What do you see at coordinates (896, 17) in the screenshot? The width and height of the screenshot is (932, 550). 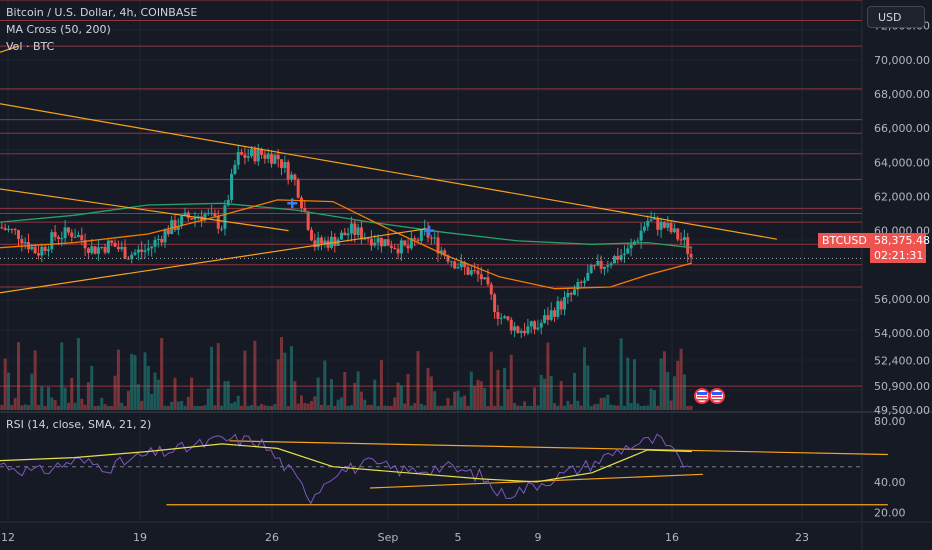 I see `currency-button: USD` at bounding box center [896, 17].